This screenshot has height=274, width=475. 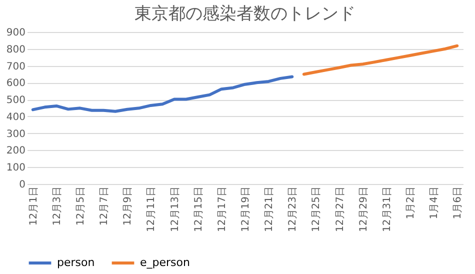 What do you see at coordinates (410, 203) in the screenshot?
I see `x-tick-label: 1月2日` at bounding box center [410, 203].